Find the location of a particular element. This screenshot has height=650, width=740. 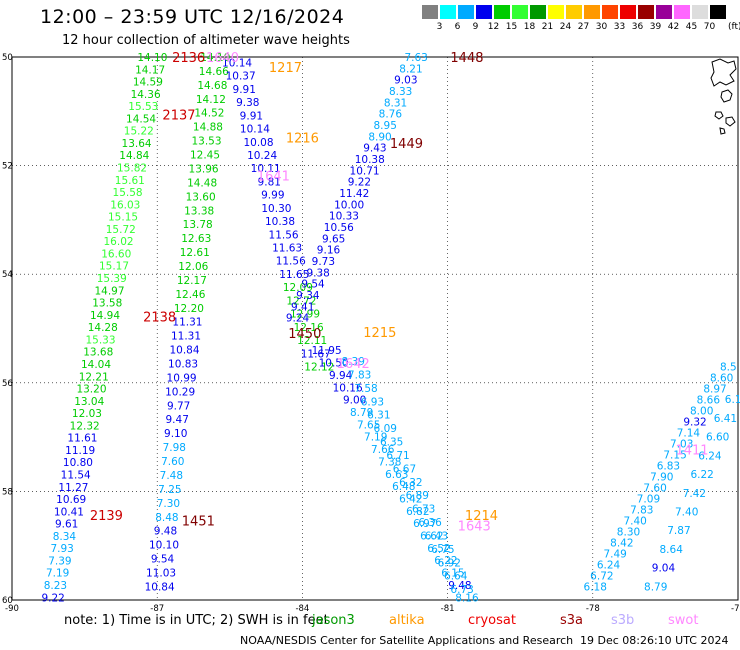

legend-label: 6 is located at coordinates (457, 27).